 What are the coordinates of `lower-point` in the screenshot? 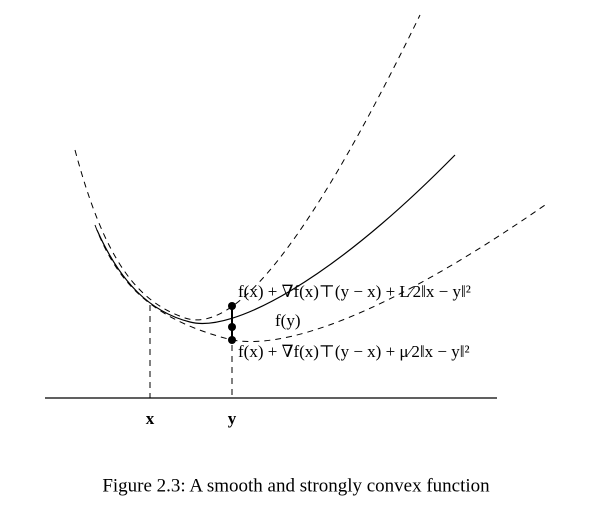 It's located at (232, 340).